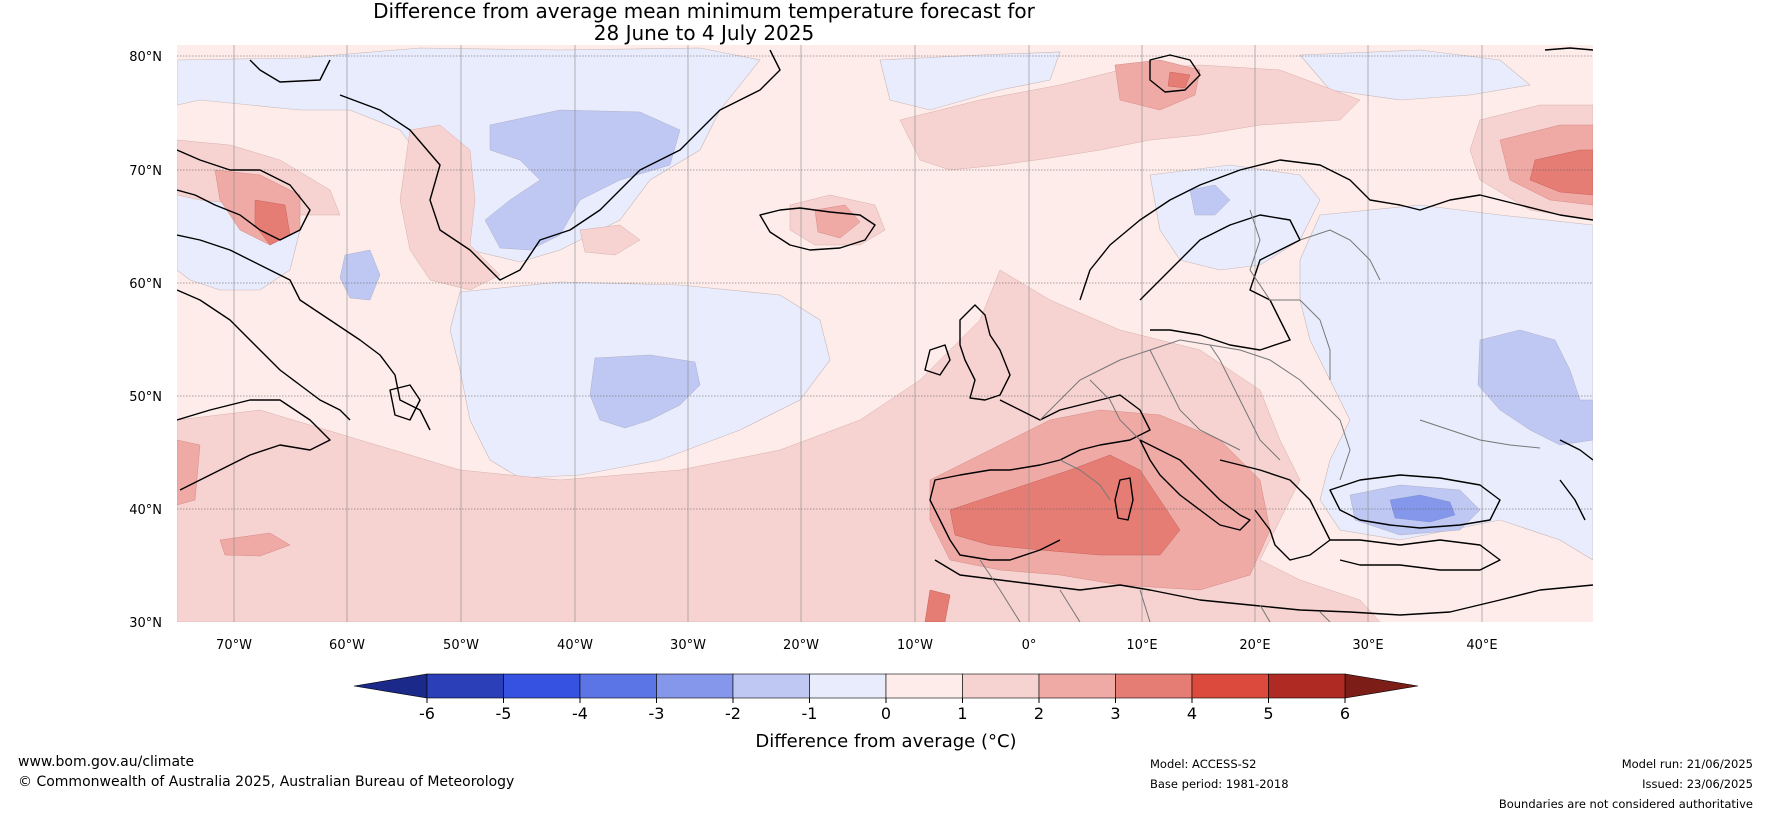 The height and width of the screenshot is (816, 1770). What do you see at coordinates (582, 180) in the screenshot?
I see `anomaly-region-greenland-cold` at bounding box center [582, 180].